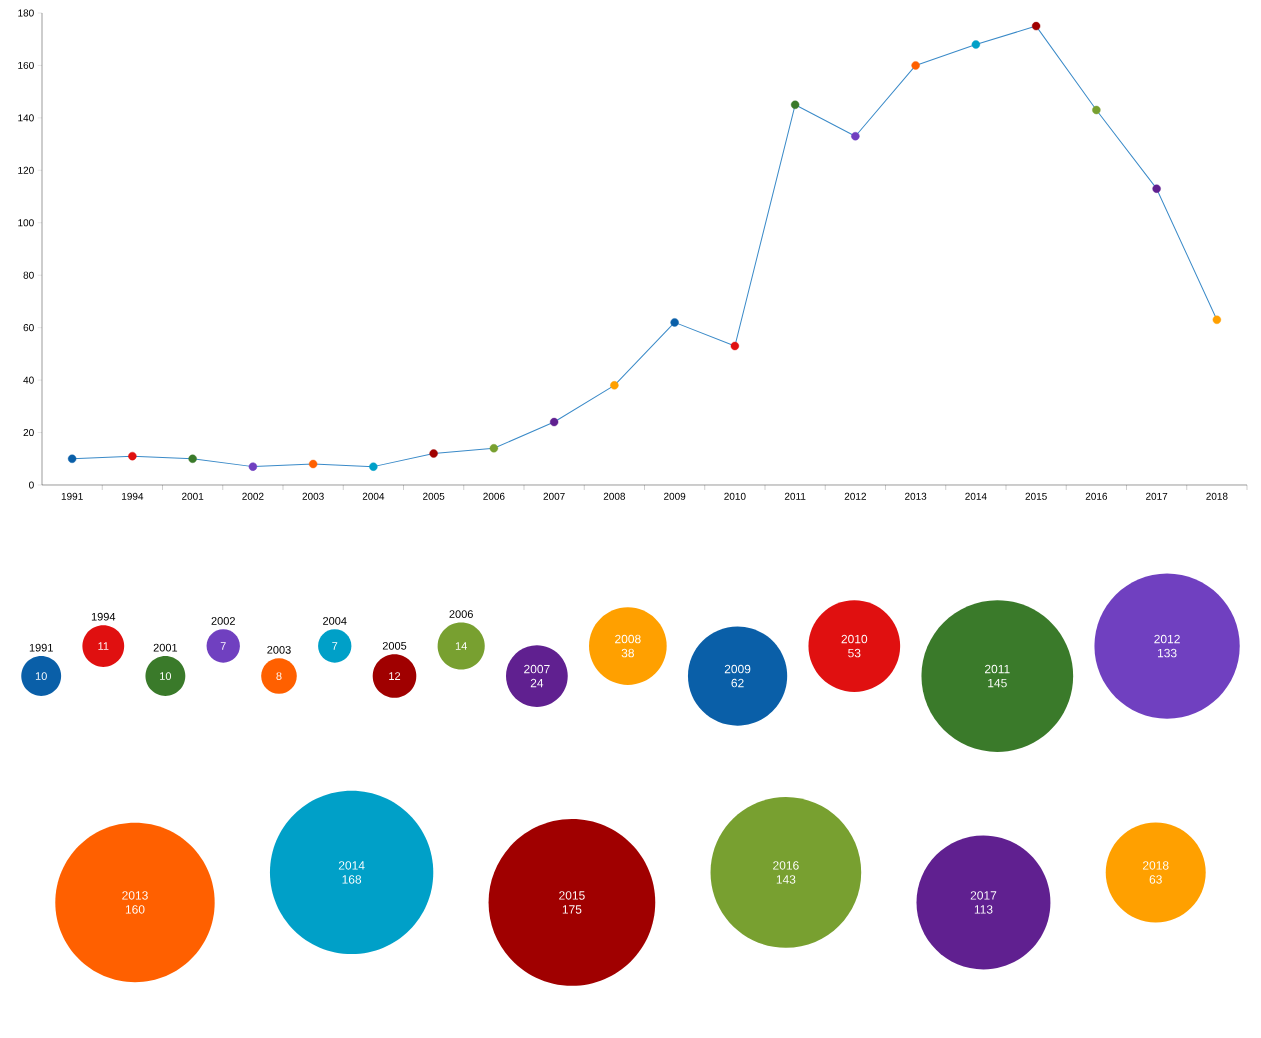 This screenshot has height=1038, width=1261. I want to click on x-tick-label: 2017, so click(1157, 496).